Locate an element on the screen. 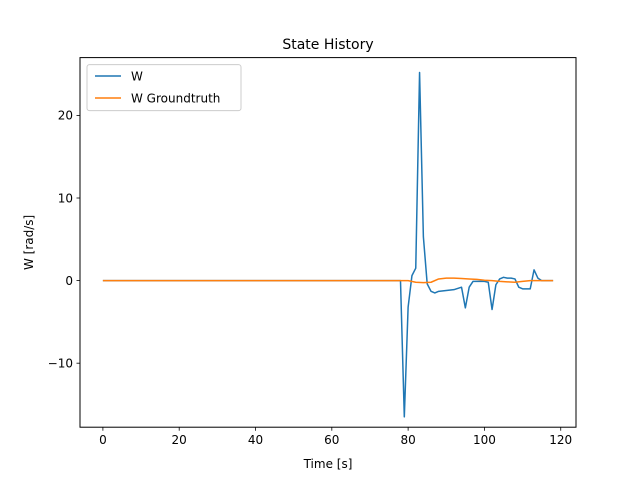  y-tick-label: 20 is located at coordinates (65, 116).